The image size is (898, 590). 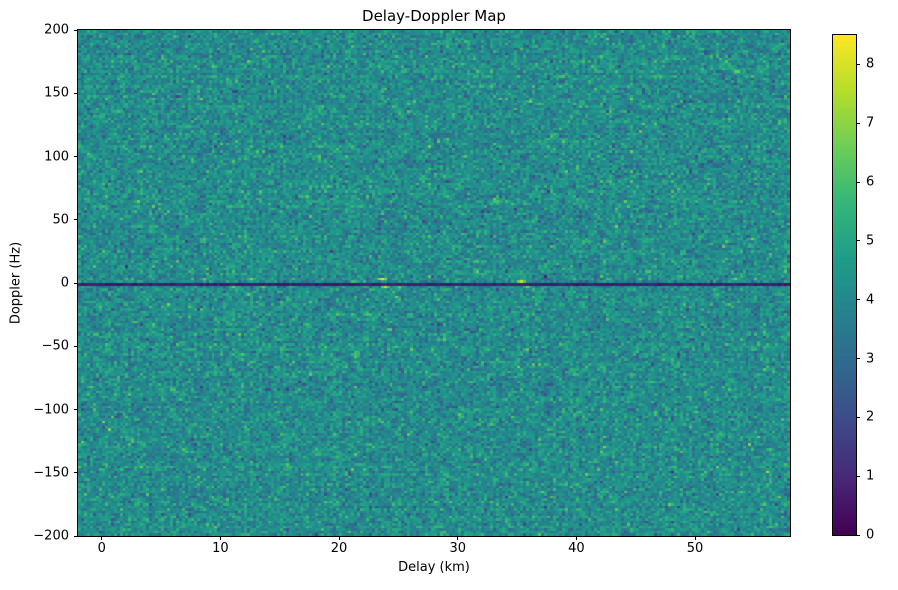 What do you see at coordinates (51, 409) in the screenshot?
I see `y-tick-label: −100` at bounding box center [51, 409].